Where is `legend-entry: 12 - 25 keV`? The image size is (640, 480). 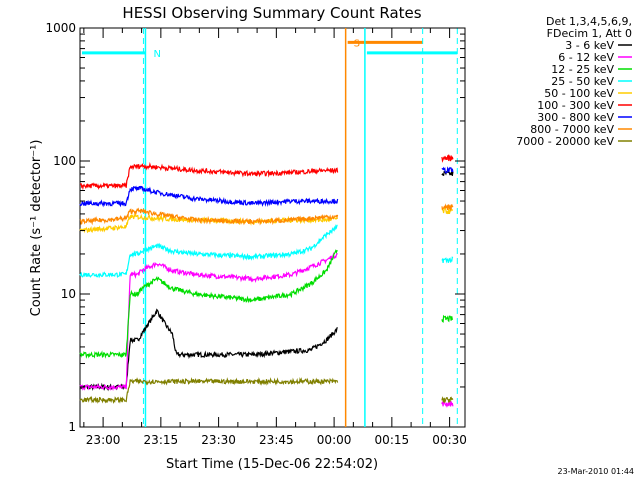
legend-entry: 12 - 25 keV is located at coordinates (582, 69).